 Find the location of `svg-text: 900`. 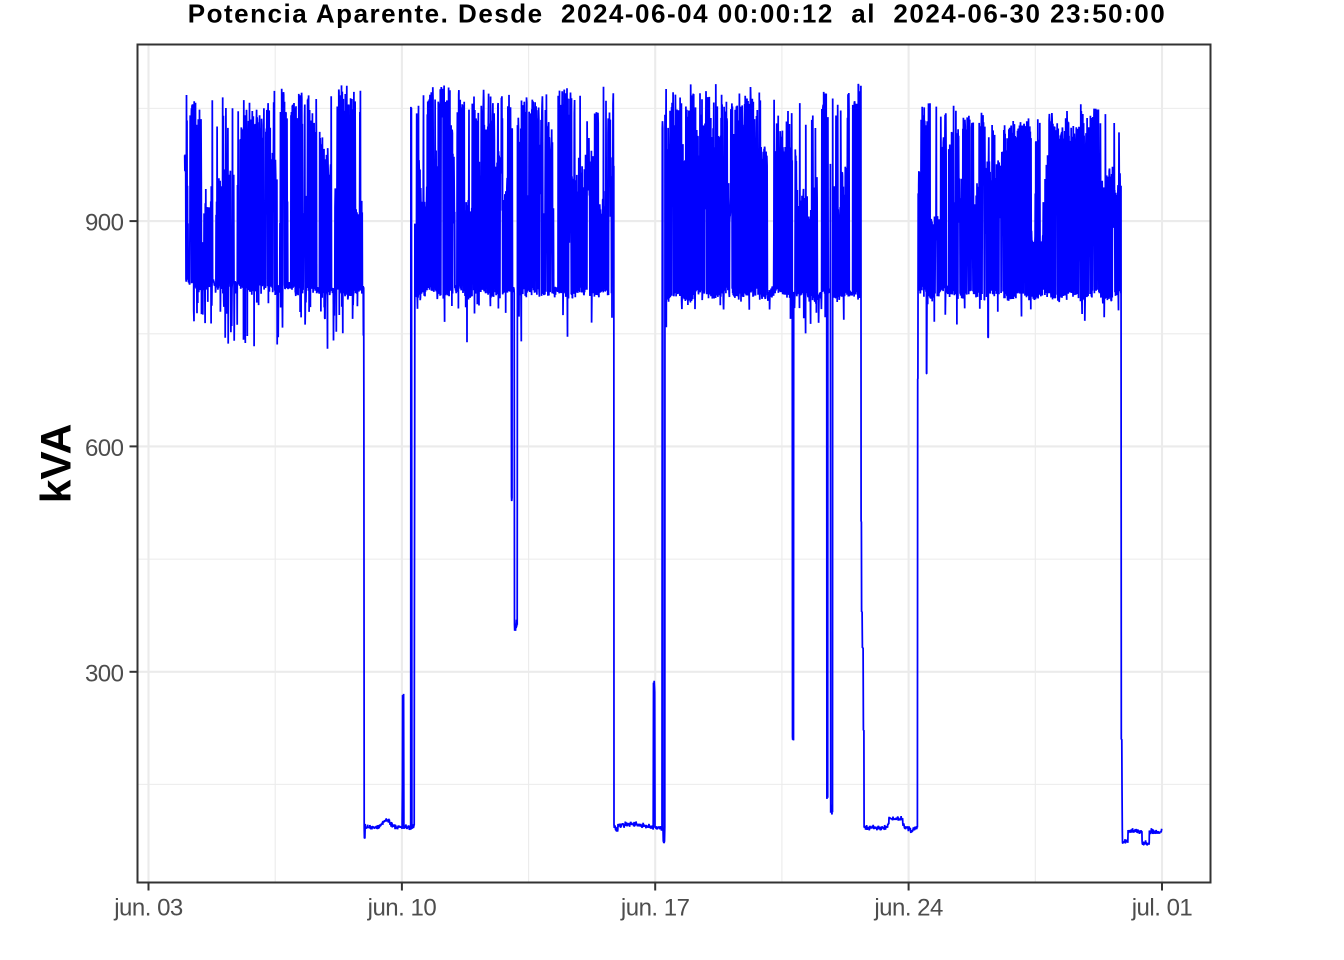

svg-text: 900 is located at coordinates (104, 223).